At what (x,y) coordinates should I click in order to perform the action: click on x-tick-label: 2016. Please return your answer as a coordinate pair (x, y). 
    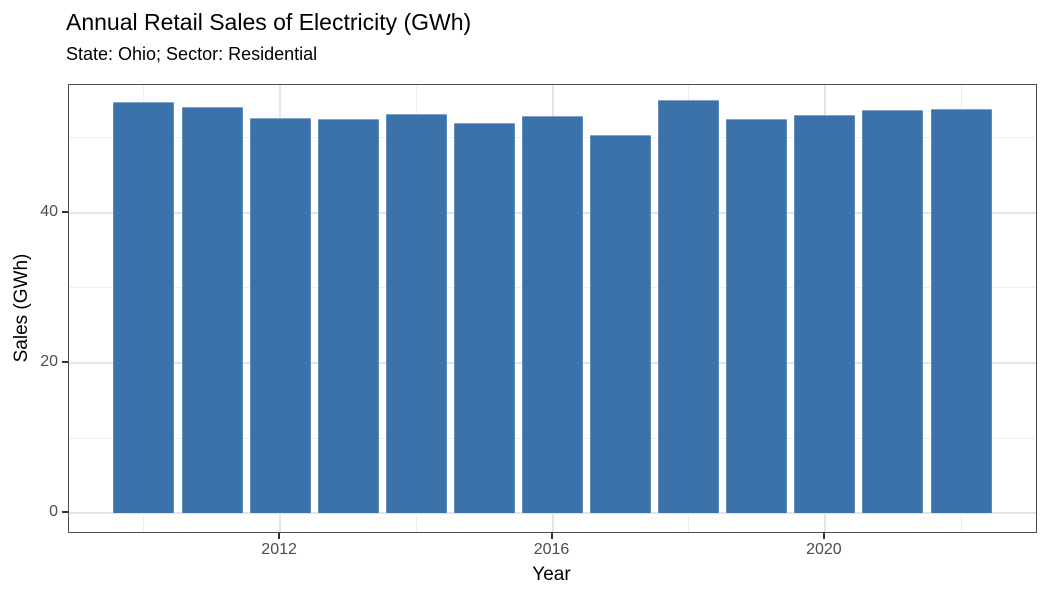
    Looking at the image, I should click on (551, 549).